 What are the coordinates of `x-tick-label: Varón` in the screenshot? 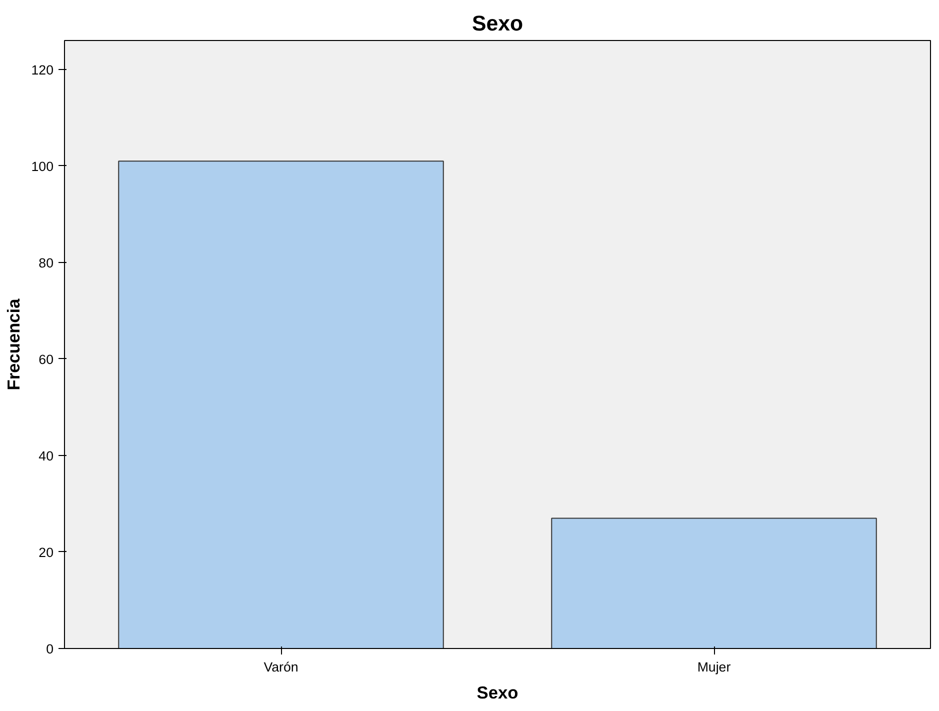 It's located at (281, 667).